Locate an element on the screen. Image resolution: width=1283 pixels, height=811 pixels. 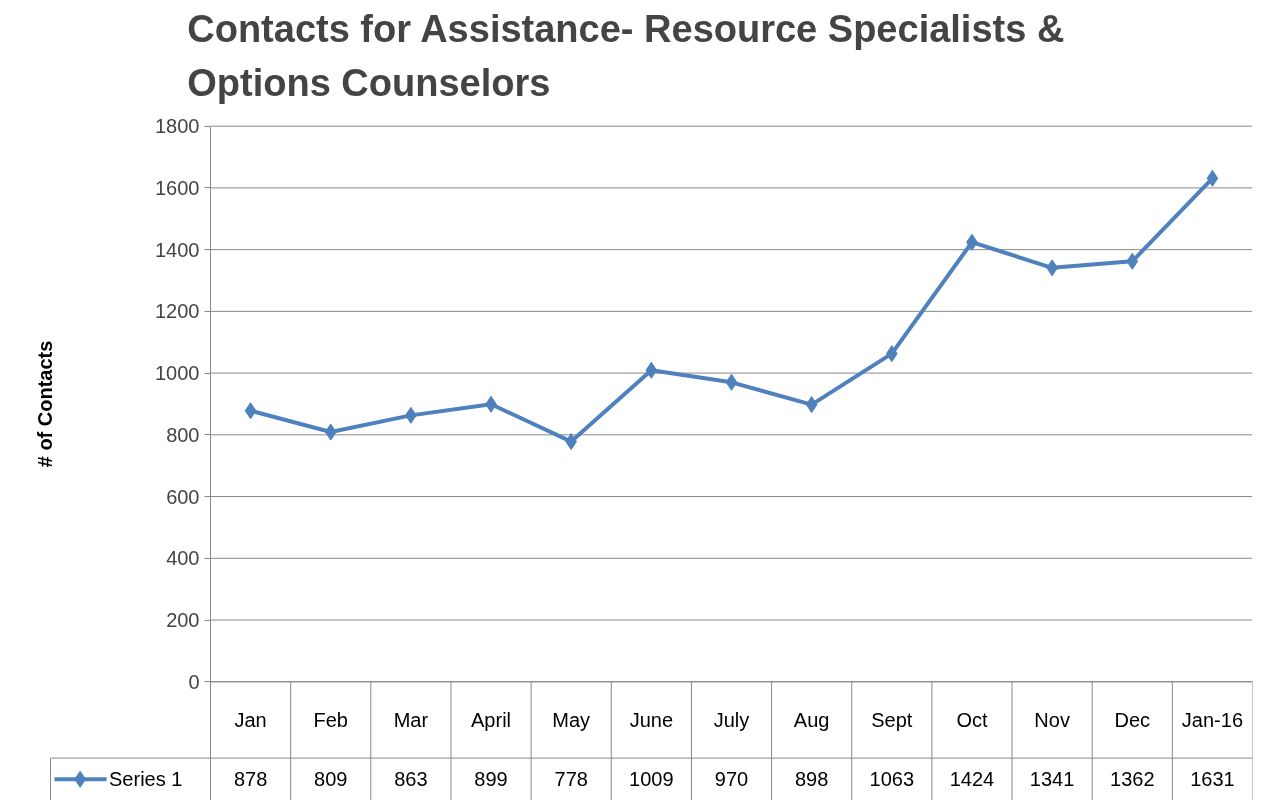
y-tick-label: 1800 is located at coordinates (177, 126).